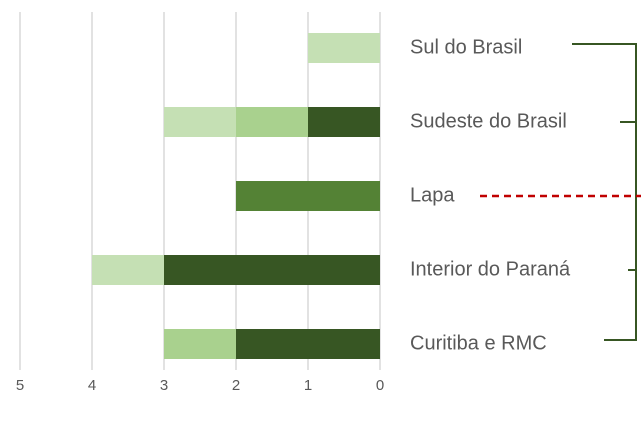 The width and height of the screenshot is (641, 425). I want to click on bracket-line, so click(604, 192).